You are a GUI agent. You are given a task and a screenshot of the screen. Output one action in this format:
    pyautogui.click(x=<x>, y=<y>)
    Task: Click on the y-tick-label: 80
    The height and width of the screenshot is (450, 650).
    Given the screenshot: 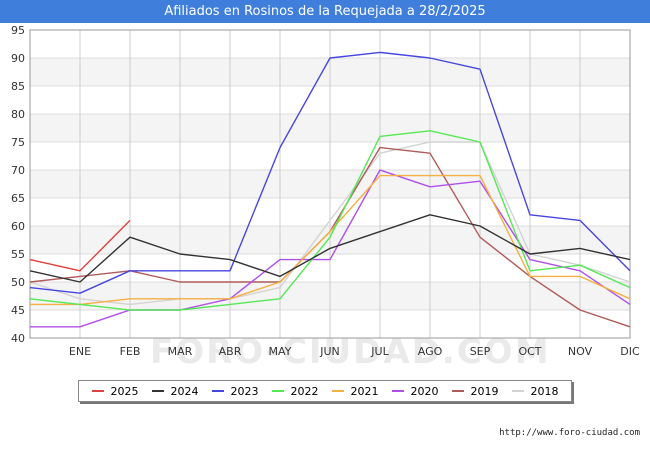 What is the action you would take?
    pyautogui.click(x=18, y=114)
    